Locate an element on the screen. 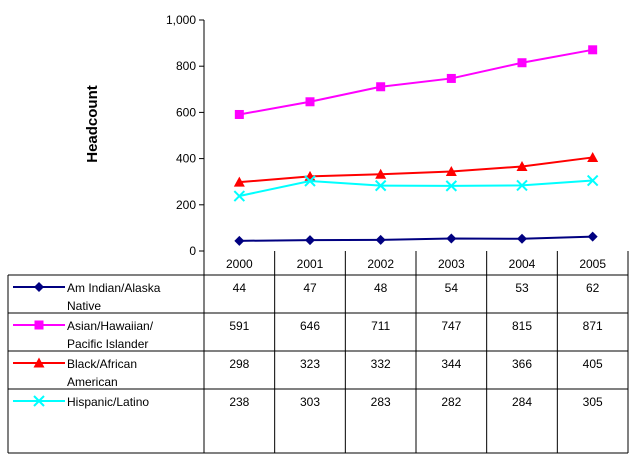 The image size is (630, 455). data-label: 405 is located at coordinates (593, 364).